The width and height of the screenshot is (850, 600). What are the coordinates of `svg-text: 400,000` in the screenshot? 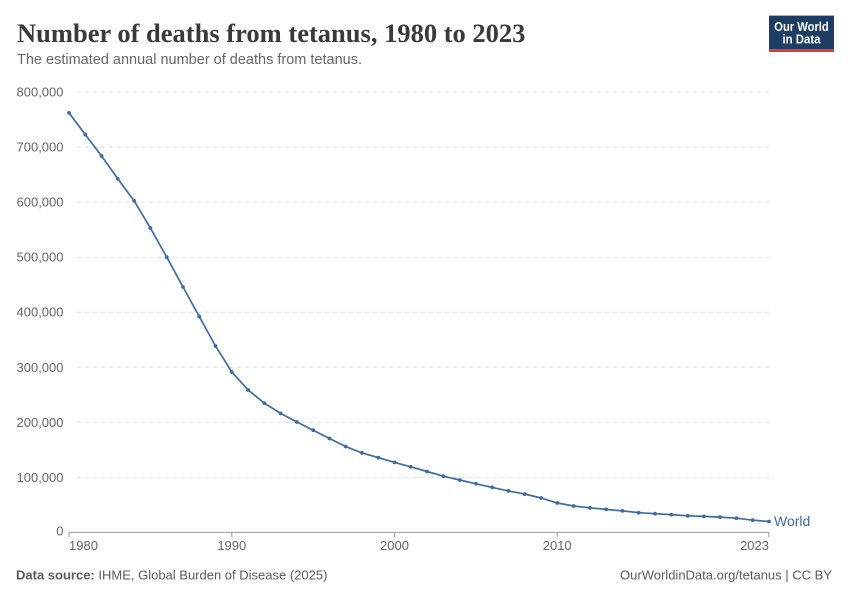 It's located at (40, 312).